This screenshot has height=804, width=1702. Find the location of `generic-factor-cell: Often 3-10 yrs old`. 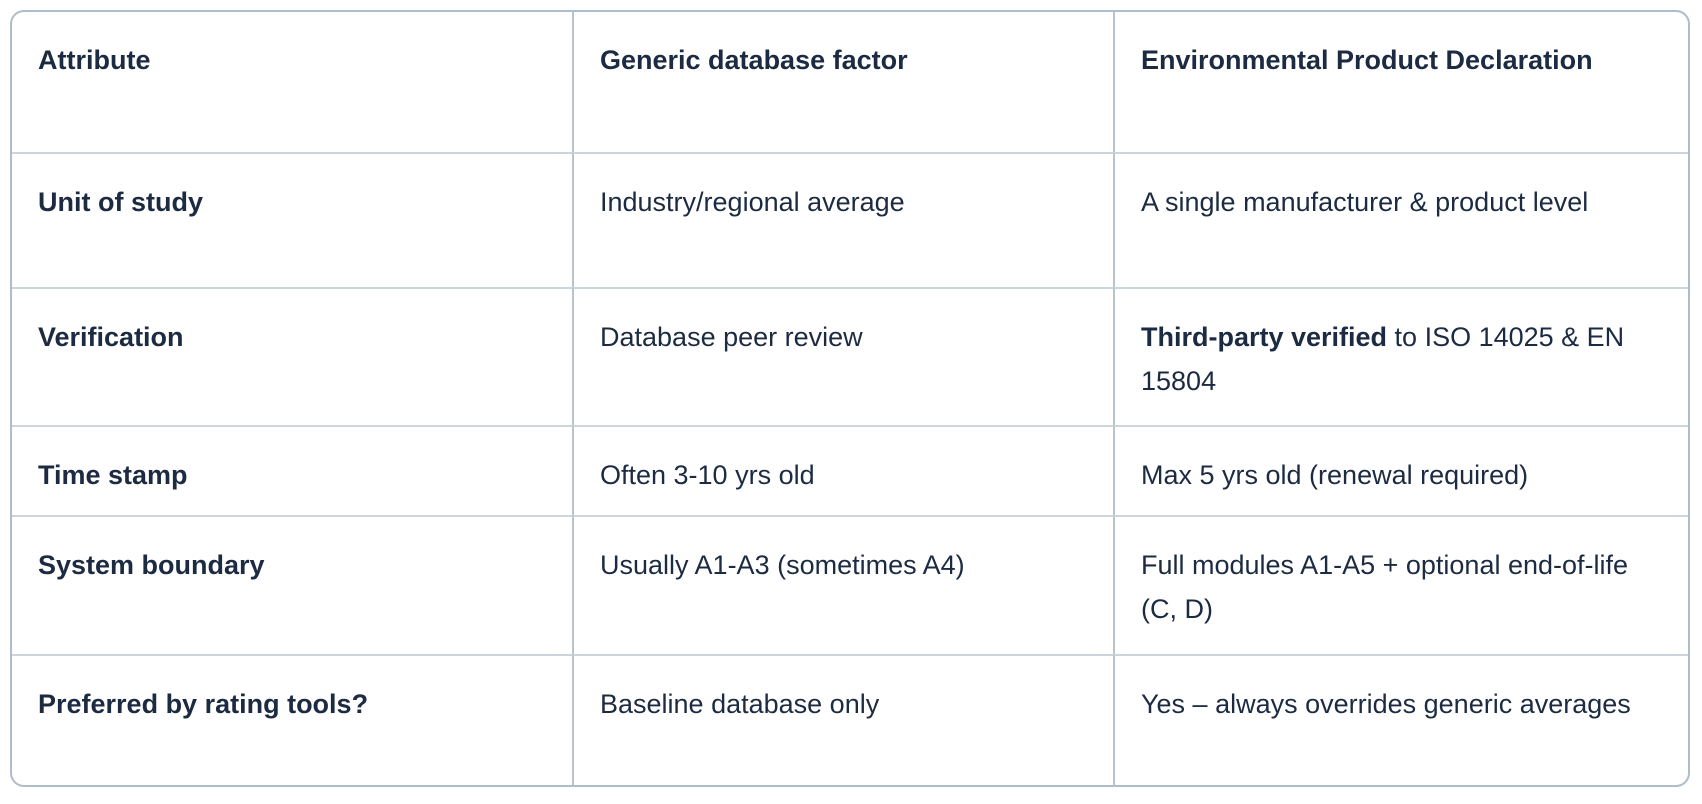

generic-factor-cell: Often 3-10 yrs old is located at coordinates (842, 470).